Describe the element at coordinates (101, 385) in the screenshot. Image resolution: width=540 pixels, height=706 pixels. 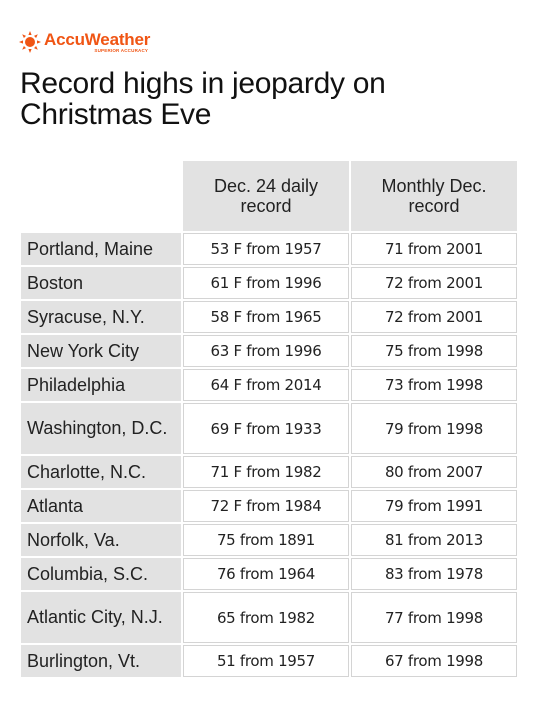
I see `city-cell: Philadelphia` at that location.